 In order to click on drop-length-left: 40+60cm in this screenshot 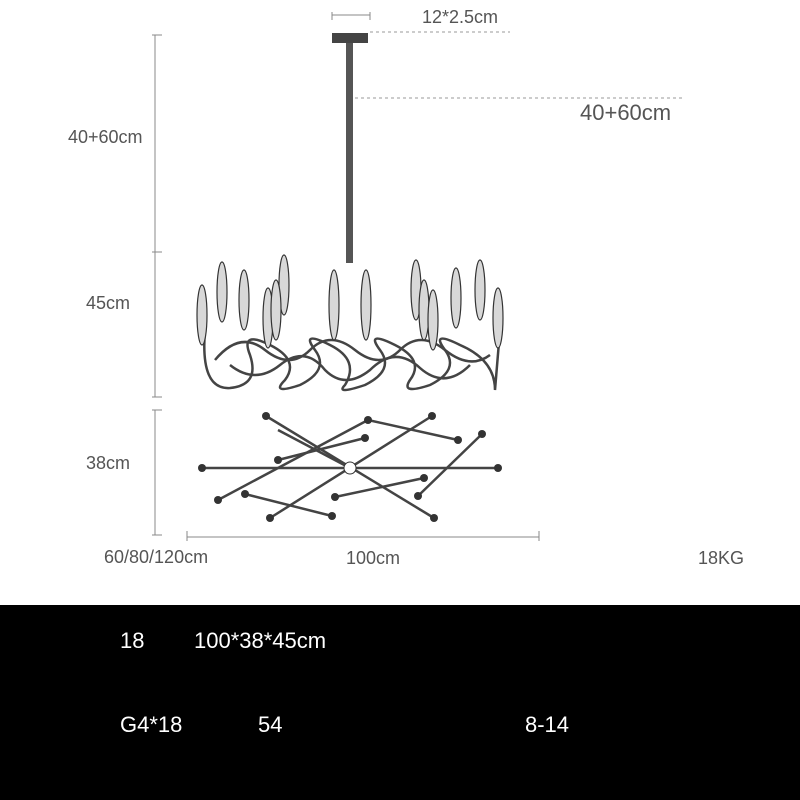, I will do `click(105, 137)`.